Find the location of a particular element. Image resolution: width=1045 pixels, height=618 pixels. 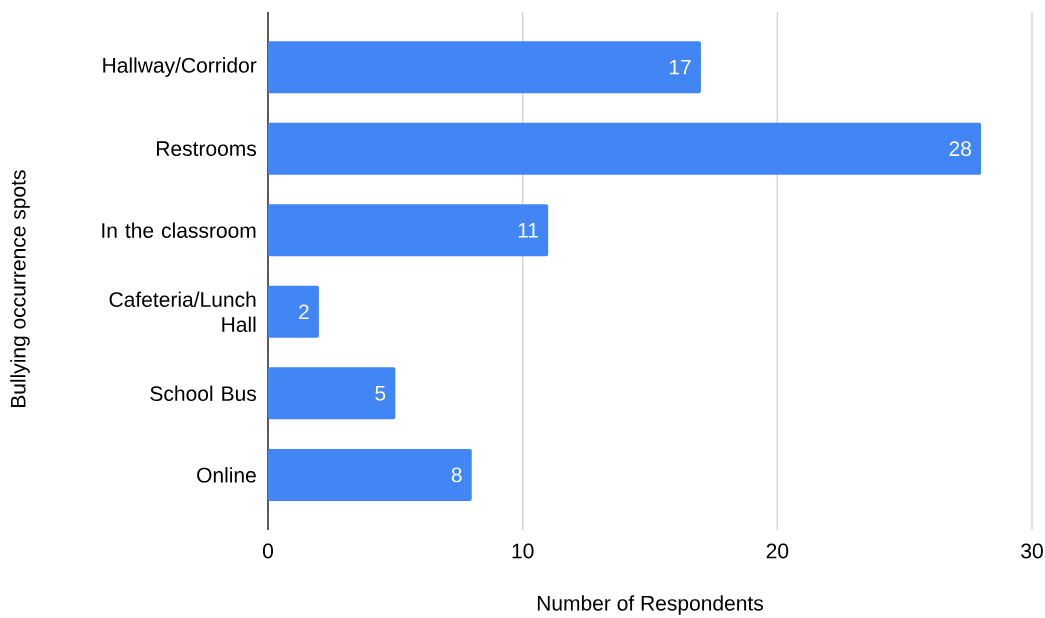

x-axis-title: Number of Respondents is located at coordinates (650, 605).